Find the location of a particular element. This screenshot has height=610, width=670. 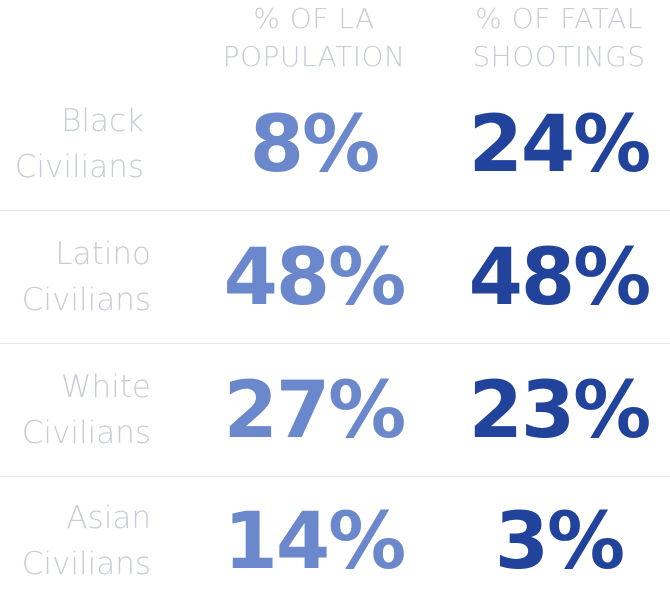

population-value-black: 8% is located at coordinates (314, 145).